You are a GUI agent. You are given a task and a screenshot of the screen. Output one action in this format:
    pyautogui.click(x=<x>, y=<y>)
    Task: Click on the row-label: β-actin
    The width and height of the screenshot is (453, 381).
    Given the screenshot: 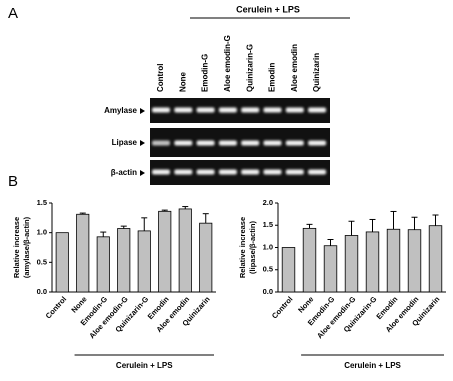 What is the action you would take?
    pyautogui.click(x=124, y=172)
    